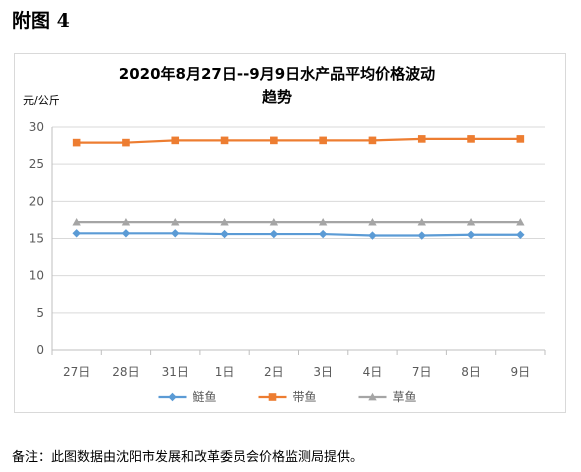 Image resolution: width=581 pixels, height=472 pixels. What do you see at coordinates (188, 457) in the screenshot?
I see `source-note: 备注：此图数据由沈阳市发展和改革委员会价格监测局提供。` at bounding box center [188, 457].